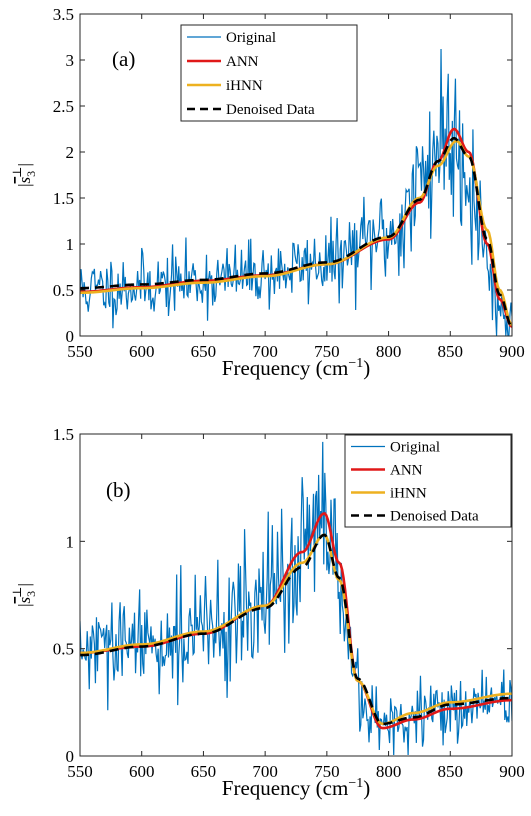  Describe the element at coordinates (63, 14) in the screenshot. I see `y-tick-label: 3.5` at that location.